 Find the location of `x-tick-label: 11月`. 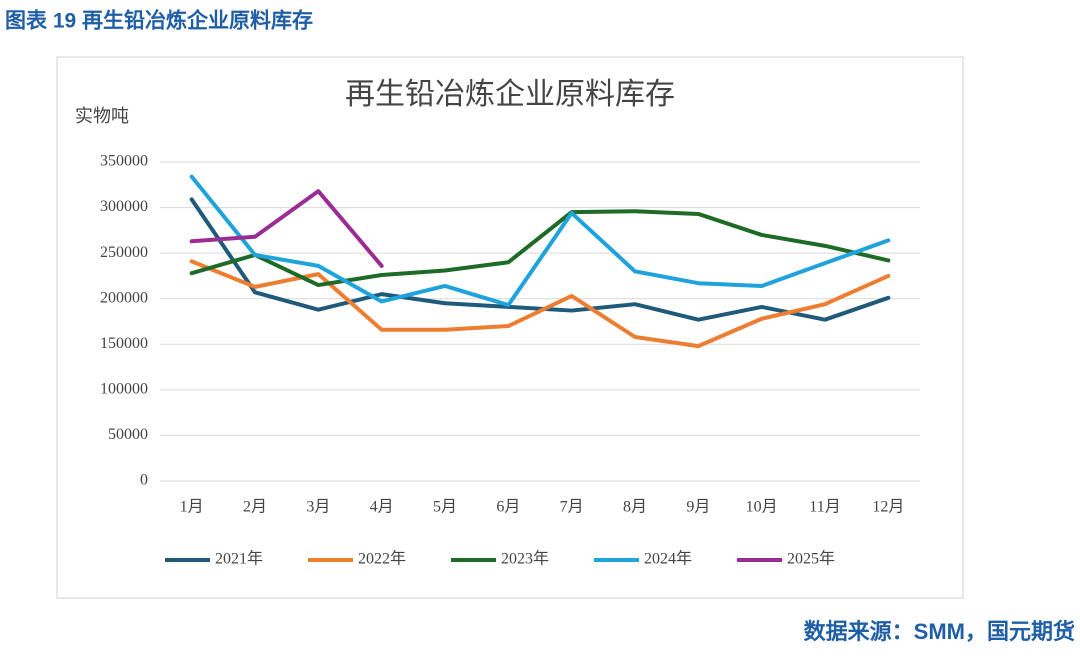

x-tick-label: 11月 is located at coordinates (824, 507).